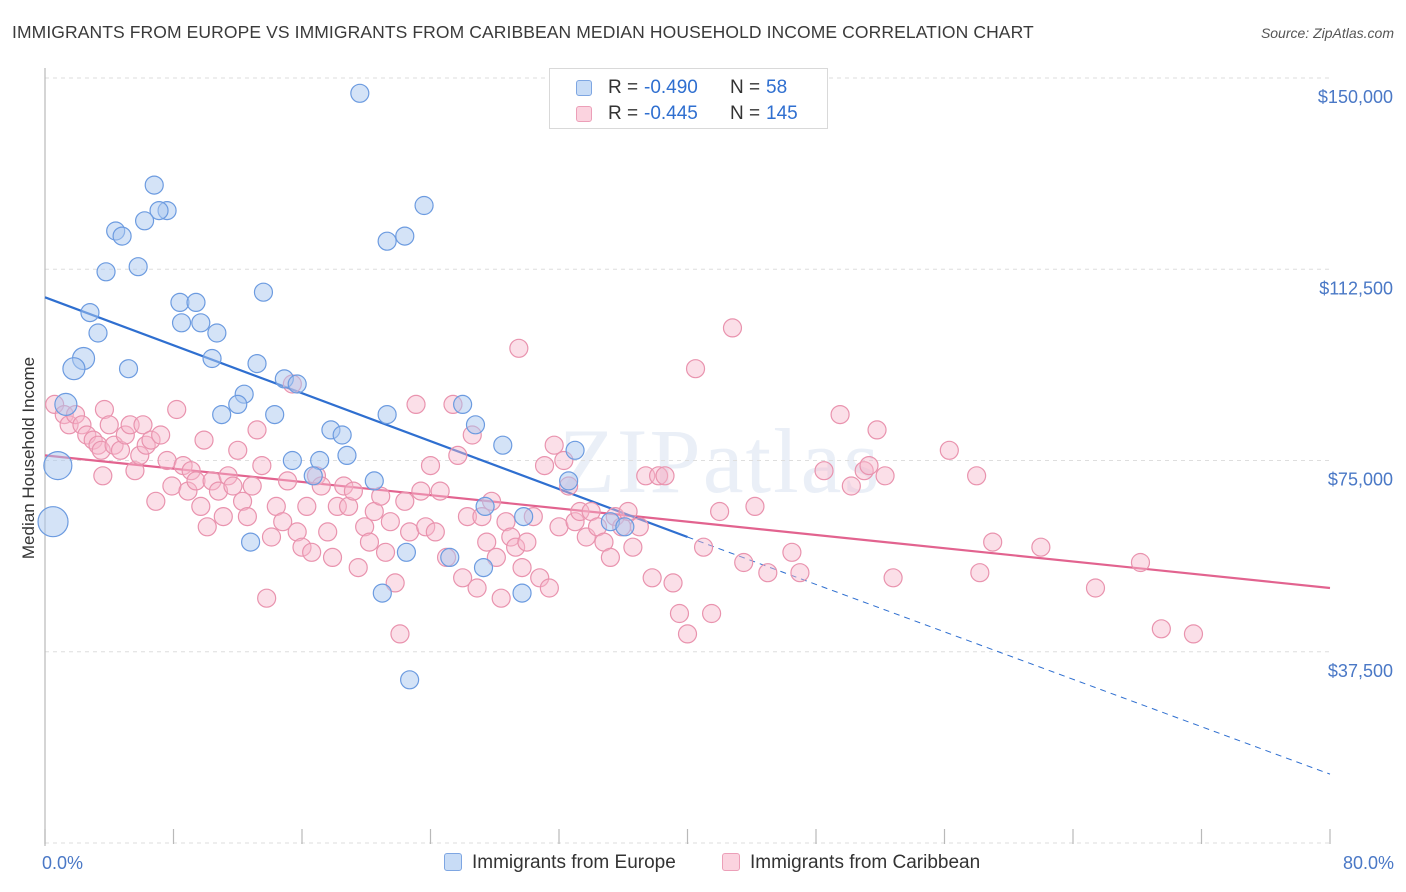 This screenshot has height=892, width=1406. I want to click on r-value: -0.490, so click(671, 87).